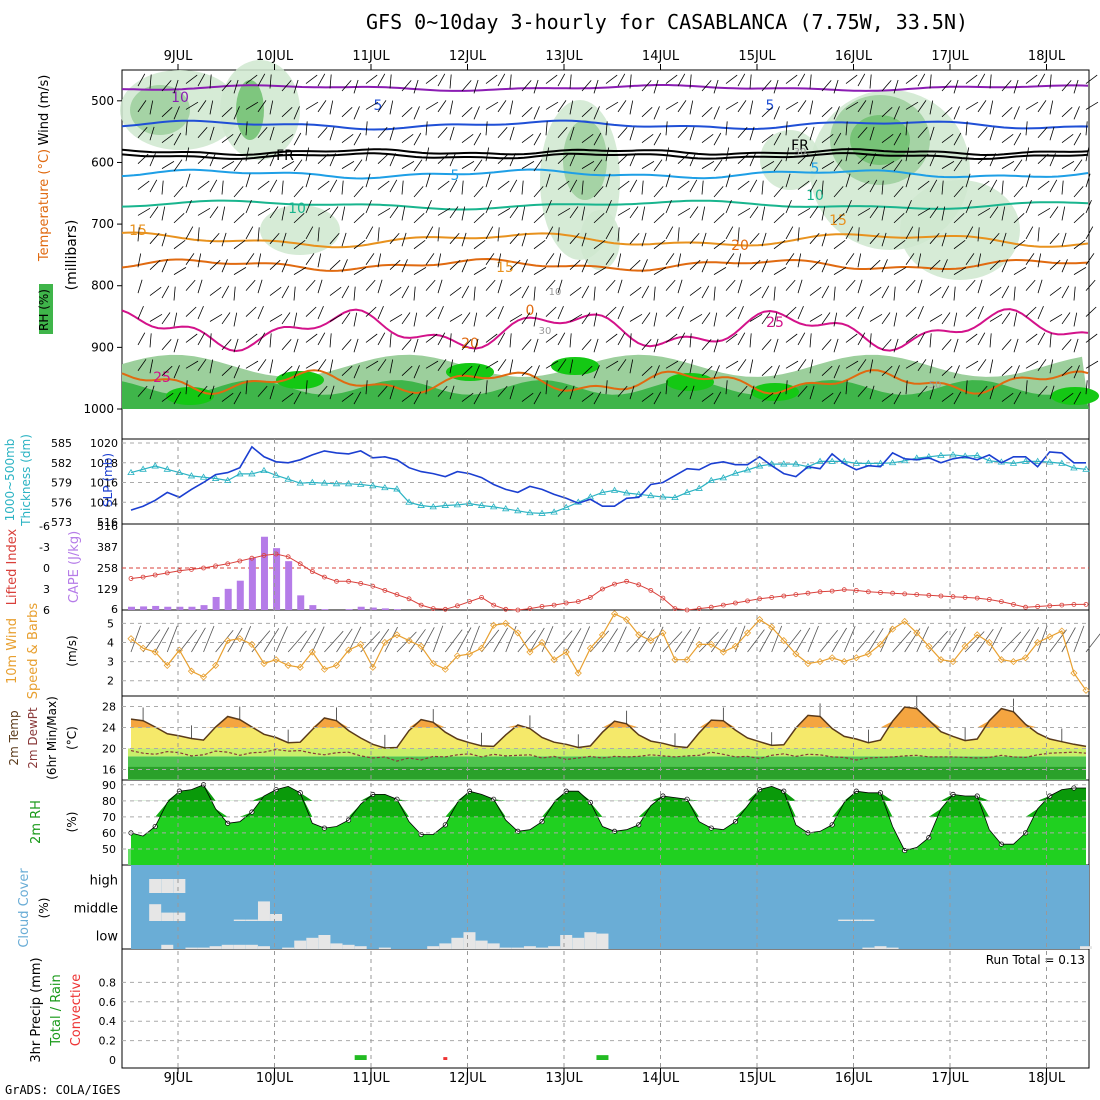 The width and height of the screenshot is (1100, 1100). I want to click on footer-credit: GrADS: COLA/IGES, so click(63, 1090).